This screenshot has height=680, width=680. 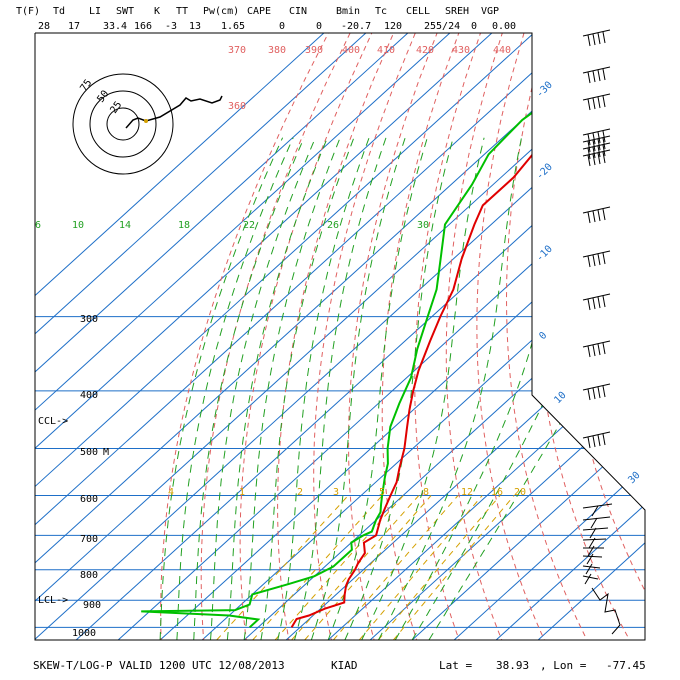 I want to click on hodograph-ring, so click(x=123, y=124).